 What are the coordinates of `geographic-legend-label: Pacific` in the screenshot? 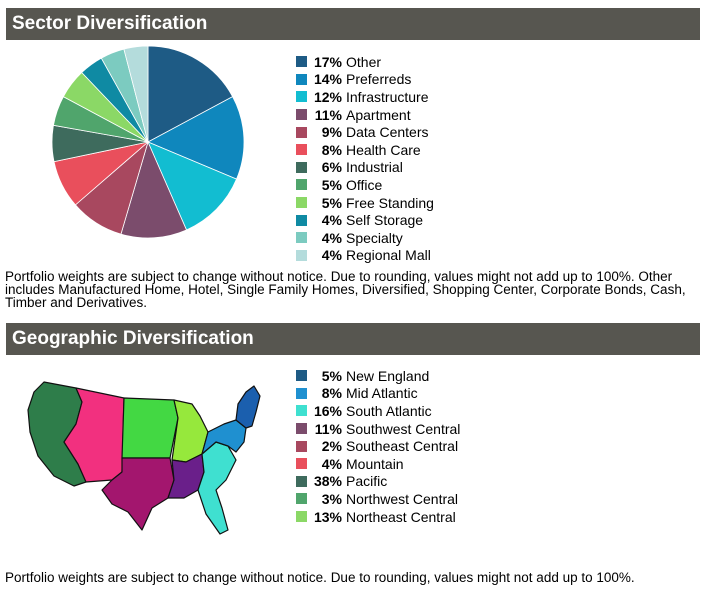 It's located at (367, 481).